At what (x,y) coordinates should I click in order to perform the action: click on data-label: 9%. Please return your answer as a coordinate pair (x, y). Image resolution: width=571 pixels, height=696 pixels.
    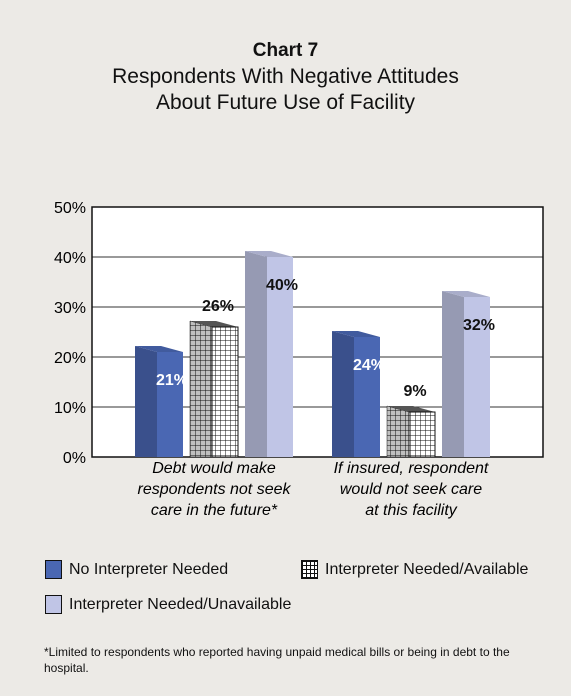
    Looking at the image, I should click on (414, 391).